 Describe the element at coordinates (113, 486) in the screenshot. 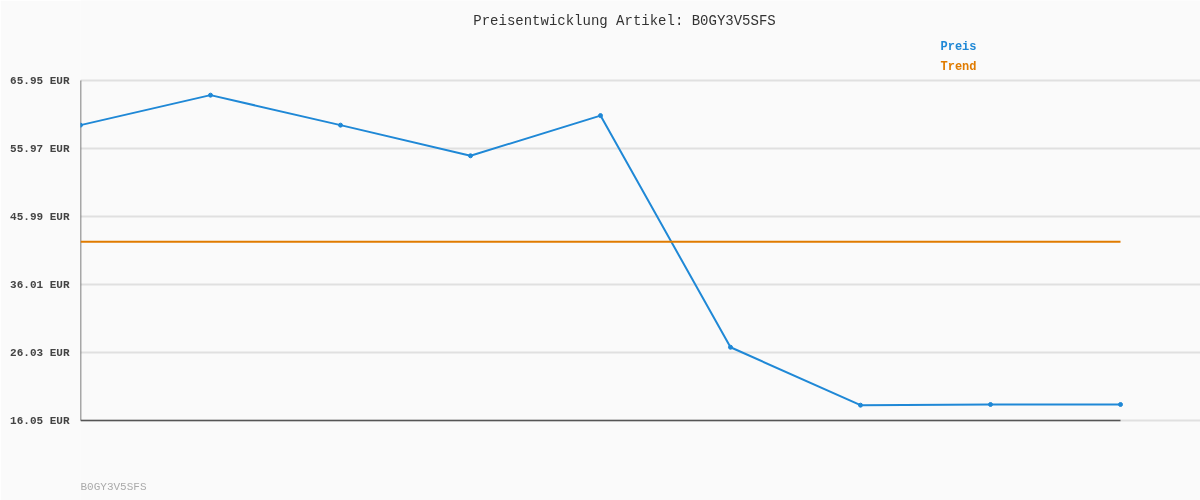

I see `text: B0GY3V5SFS` at that location.